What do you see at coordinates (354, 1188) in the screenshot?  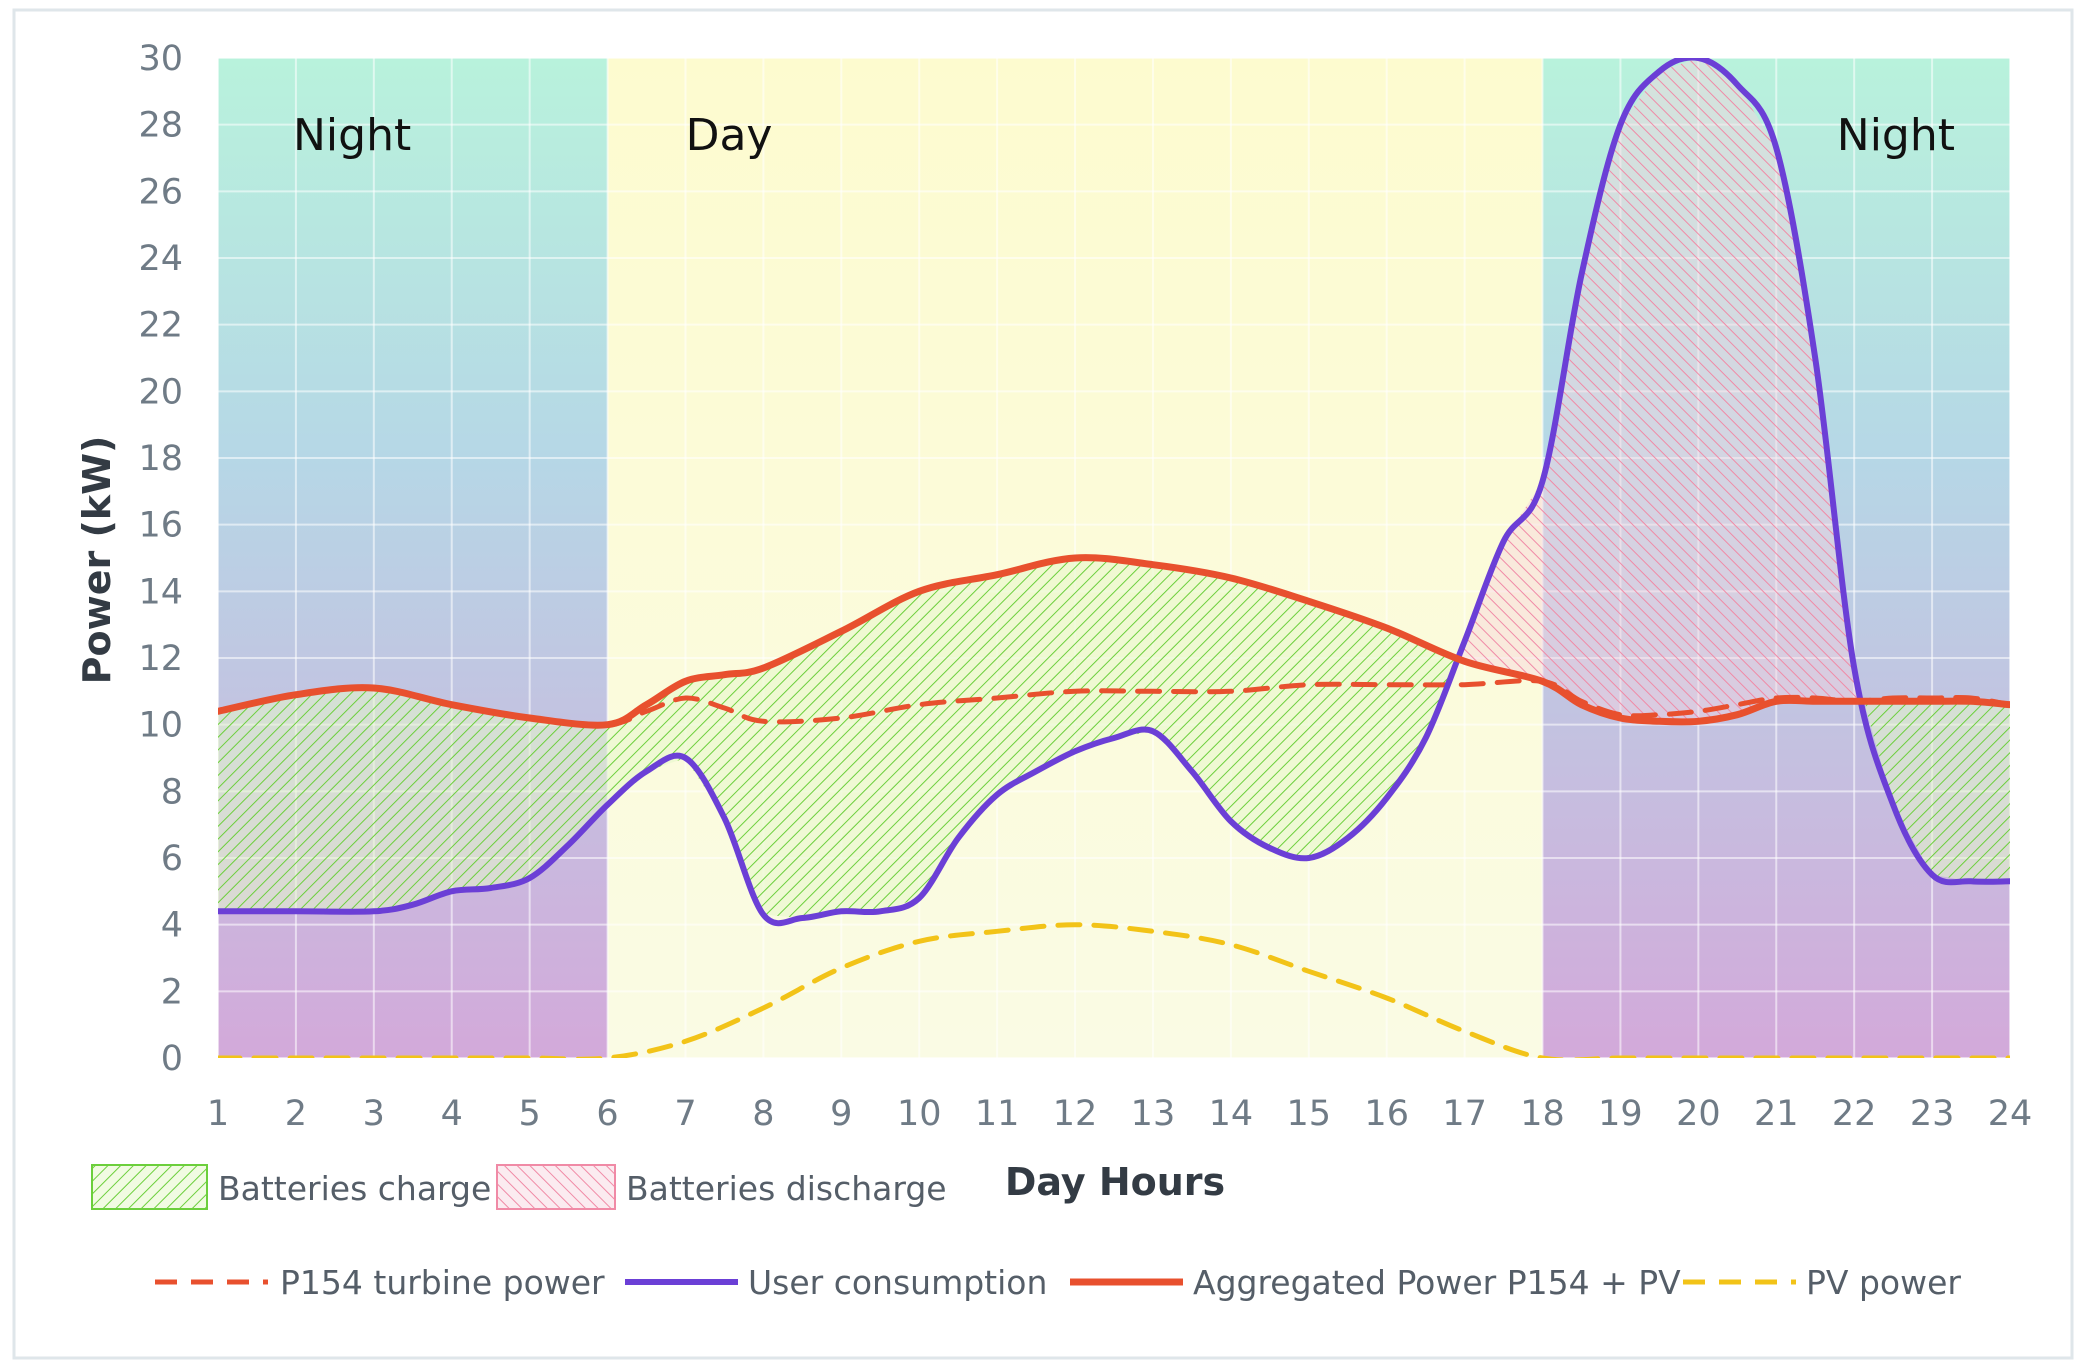 I see `legend-label-charge: Batteries charge` at bounding box center [354, 1188].